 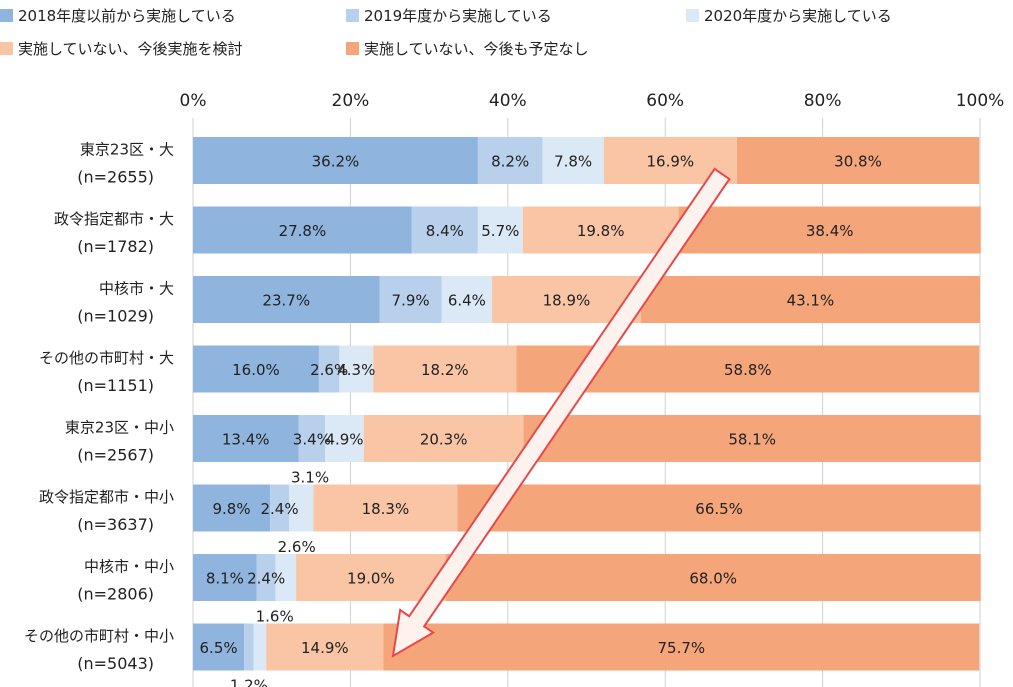 I want to click on data-label: 6.4%, so click(x=467, y=301).